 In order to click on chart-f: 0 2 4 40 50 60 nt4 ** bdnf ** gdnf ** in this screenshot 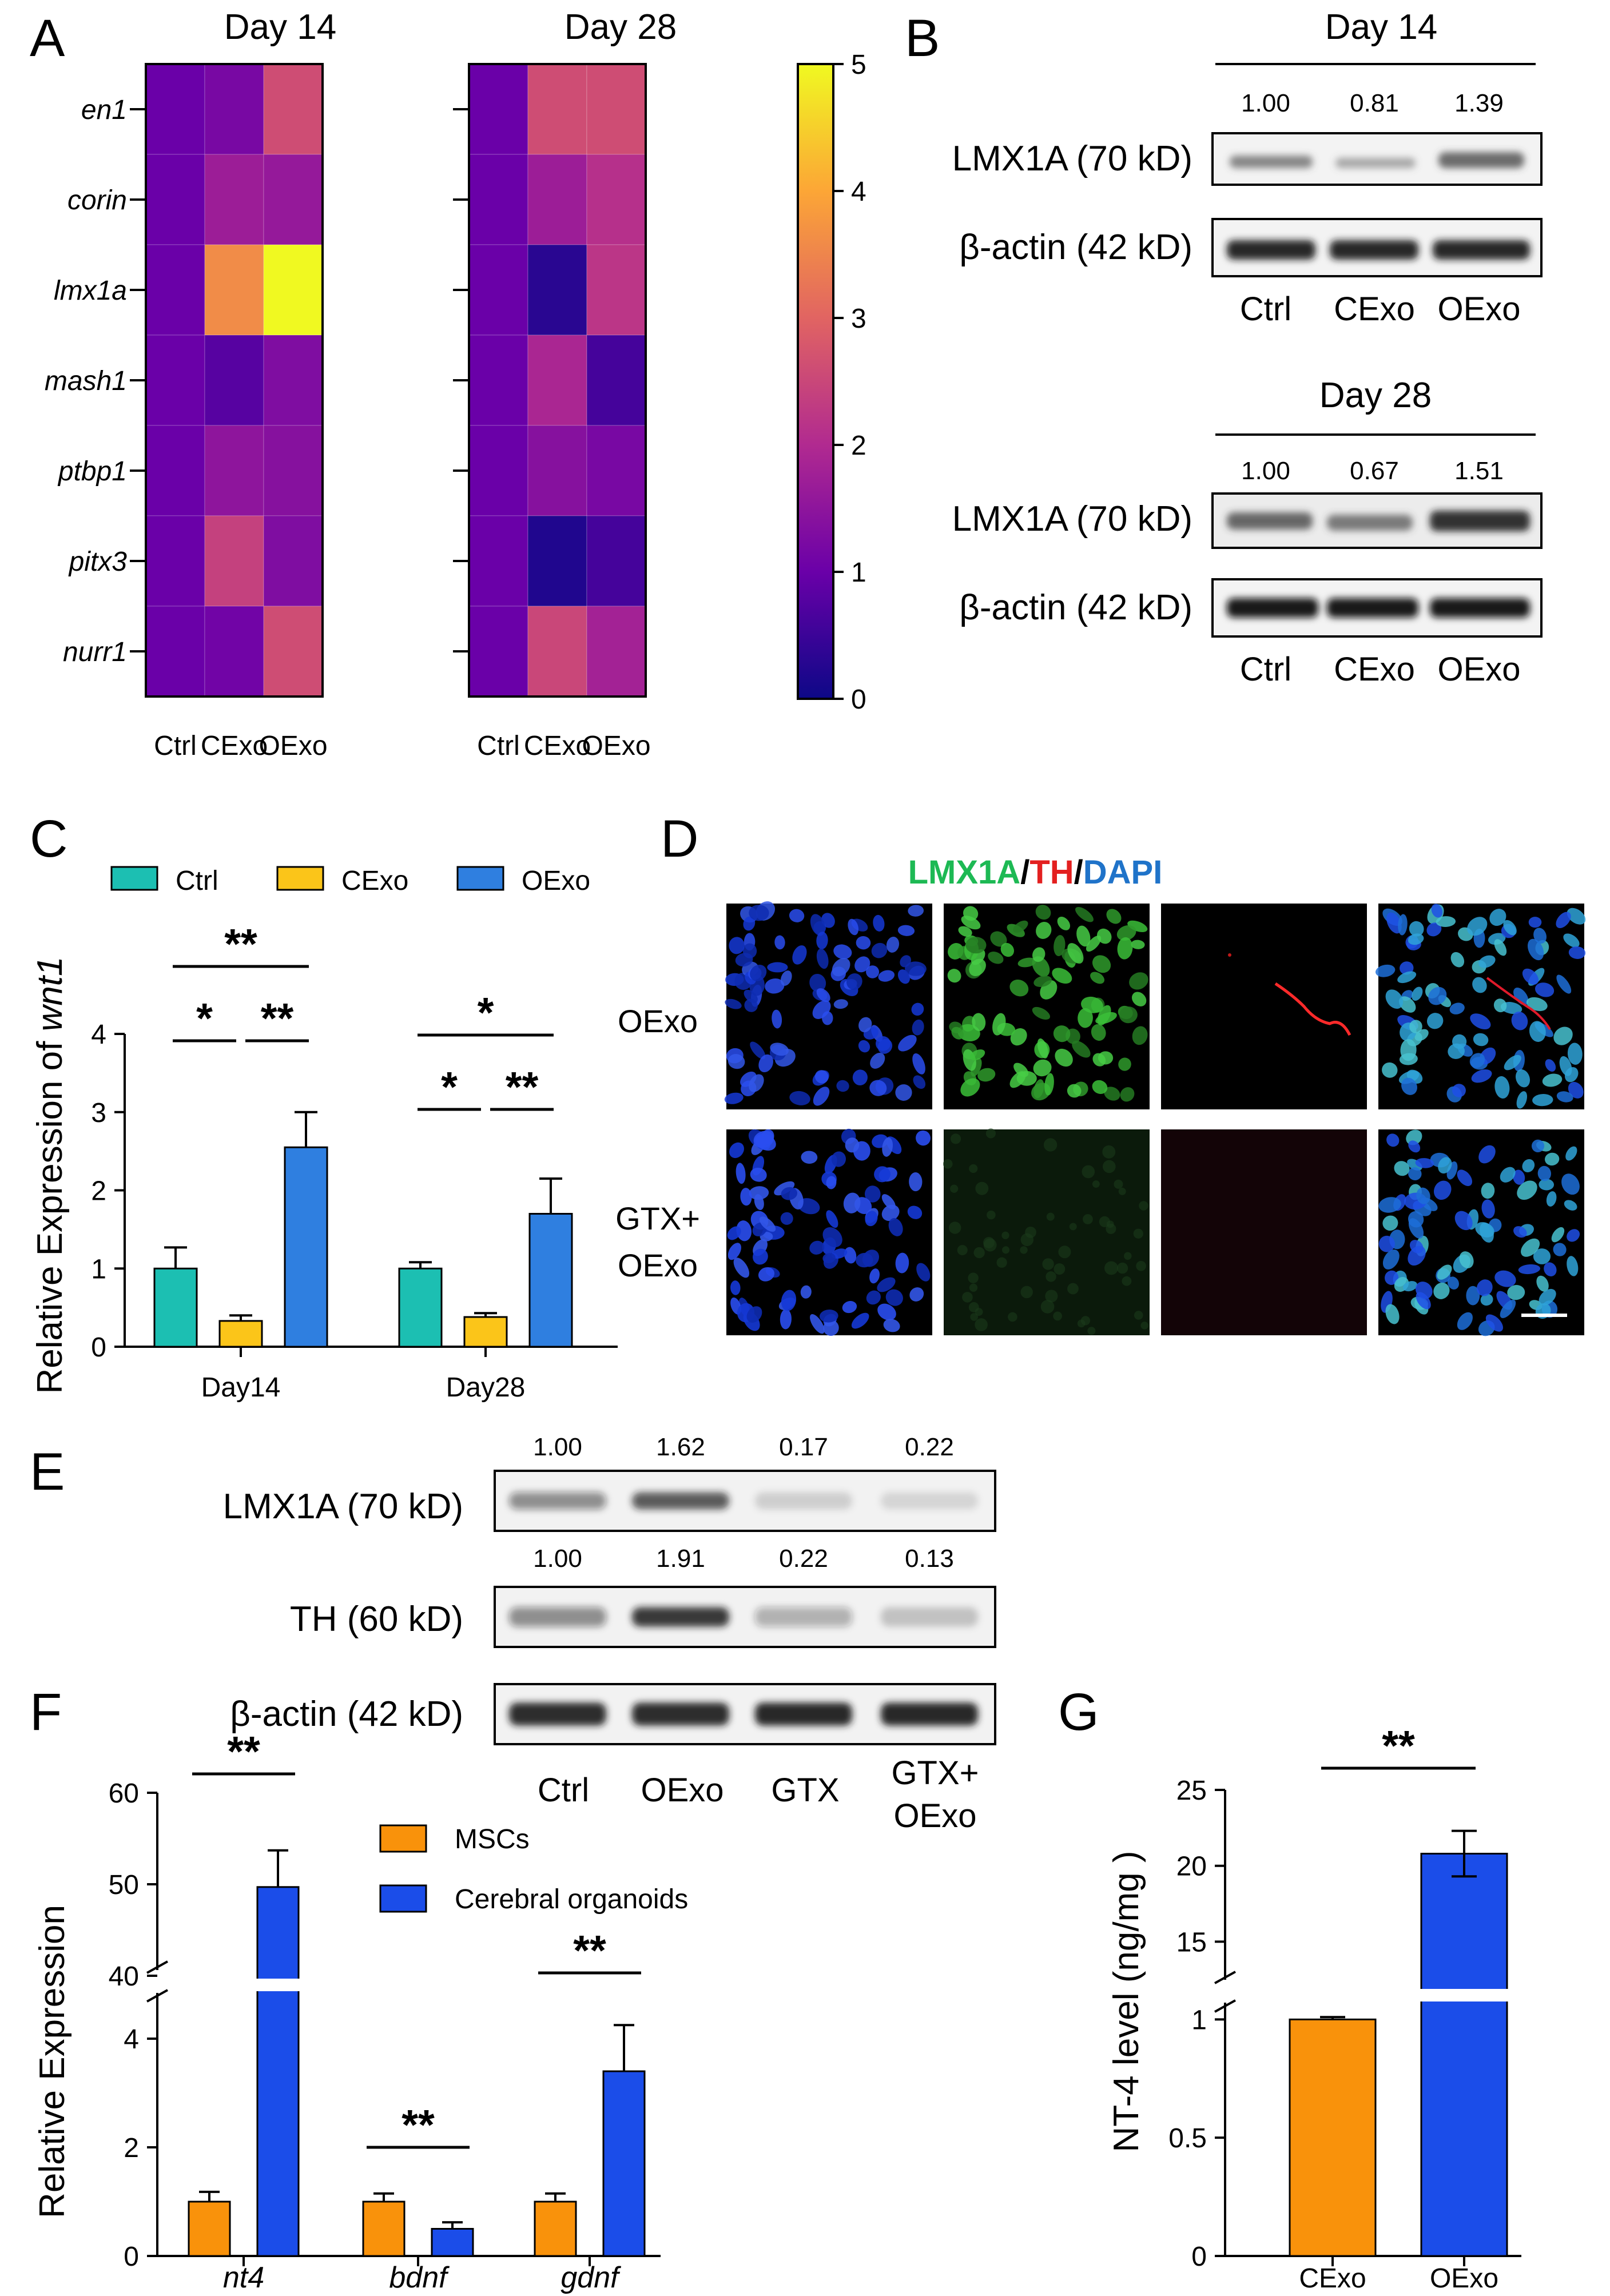, I will do `click(385, 2011)`.